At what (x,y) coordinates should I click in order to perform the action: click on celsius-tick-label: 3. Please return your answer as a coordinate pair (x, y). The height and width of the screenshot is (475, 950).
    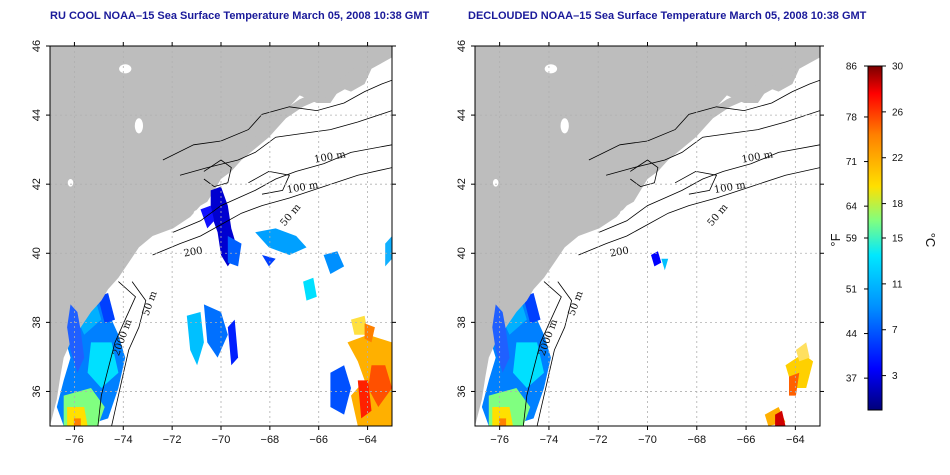
    Looking at the image, I should click on (895, 376).